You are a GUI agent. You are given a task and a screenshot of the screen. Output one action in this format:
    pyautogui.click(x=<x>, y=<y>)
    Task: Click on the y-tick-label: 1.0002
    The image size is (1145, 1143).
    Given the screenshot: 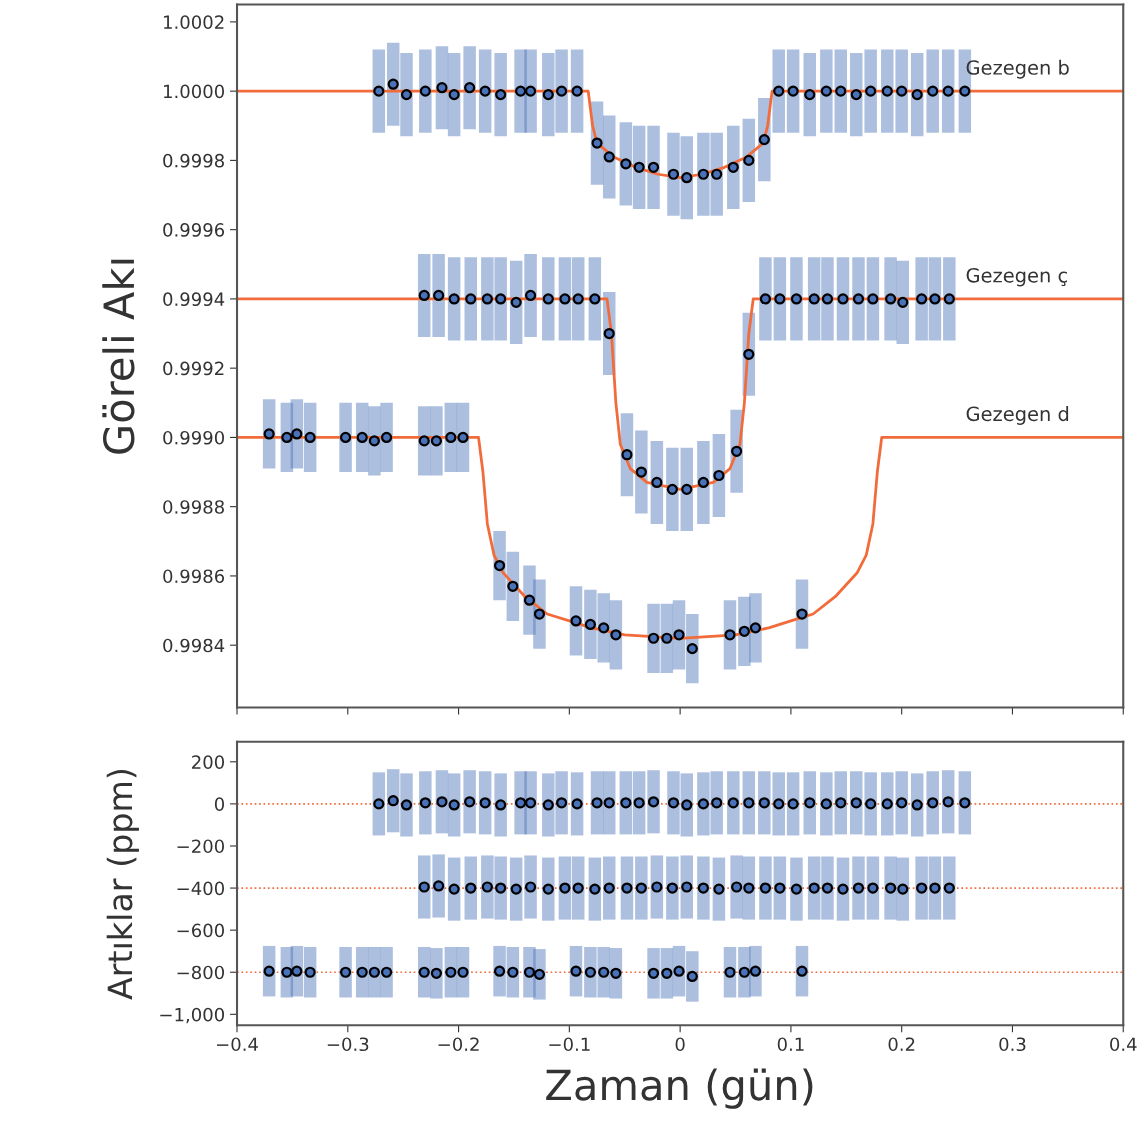 What is the action you would take?
    pyautogui.click(x=194, y=22)
    